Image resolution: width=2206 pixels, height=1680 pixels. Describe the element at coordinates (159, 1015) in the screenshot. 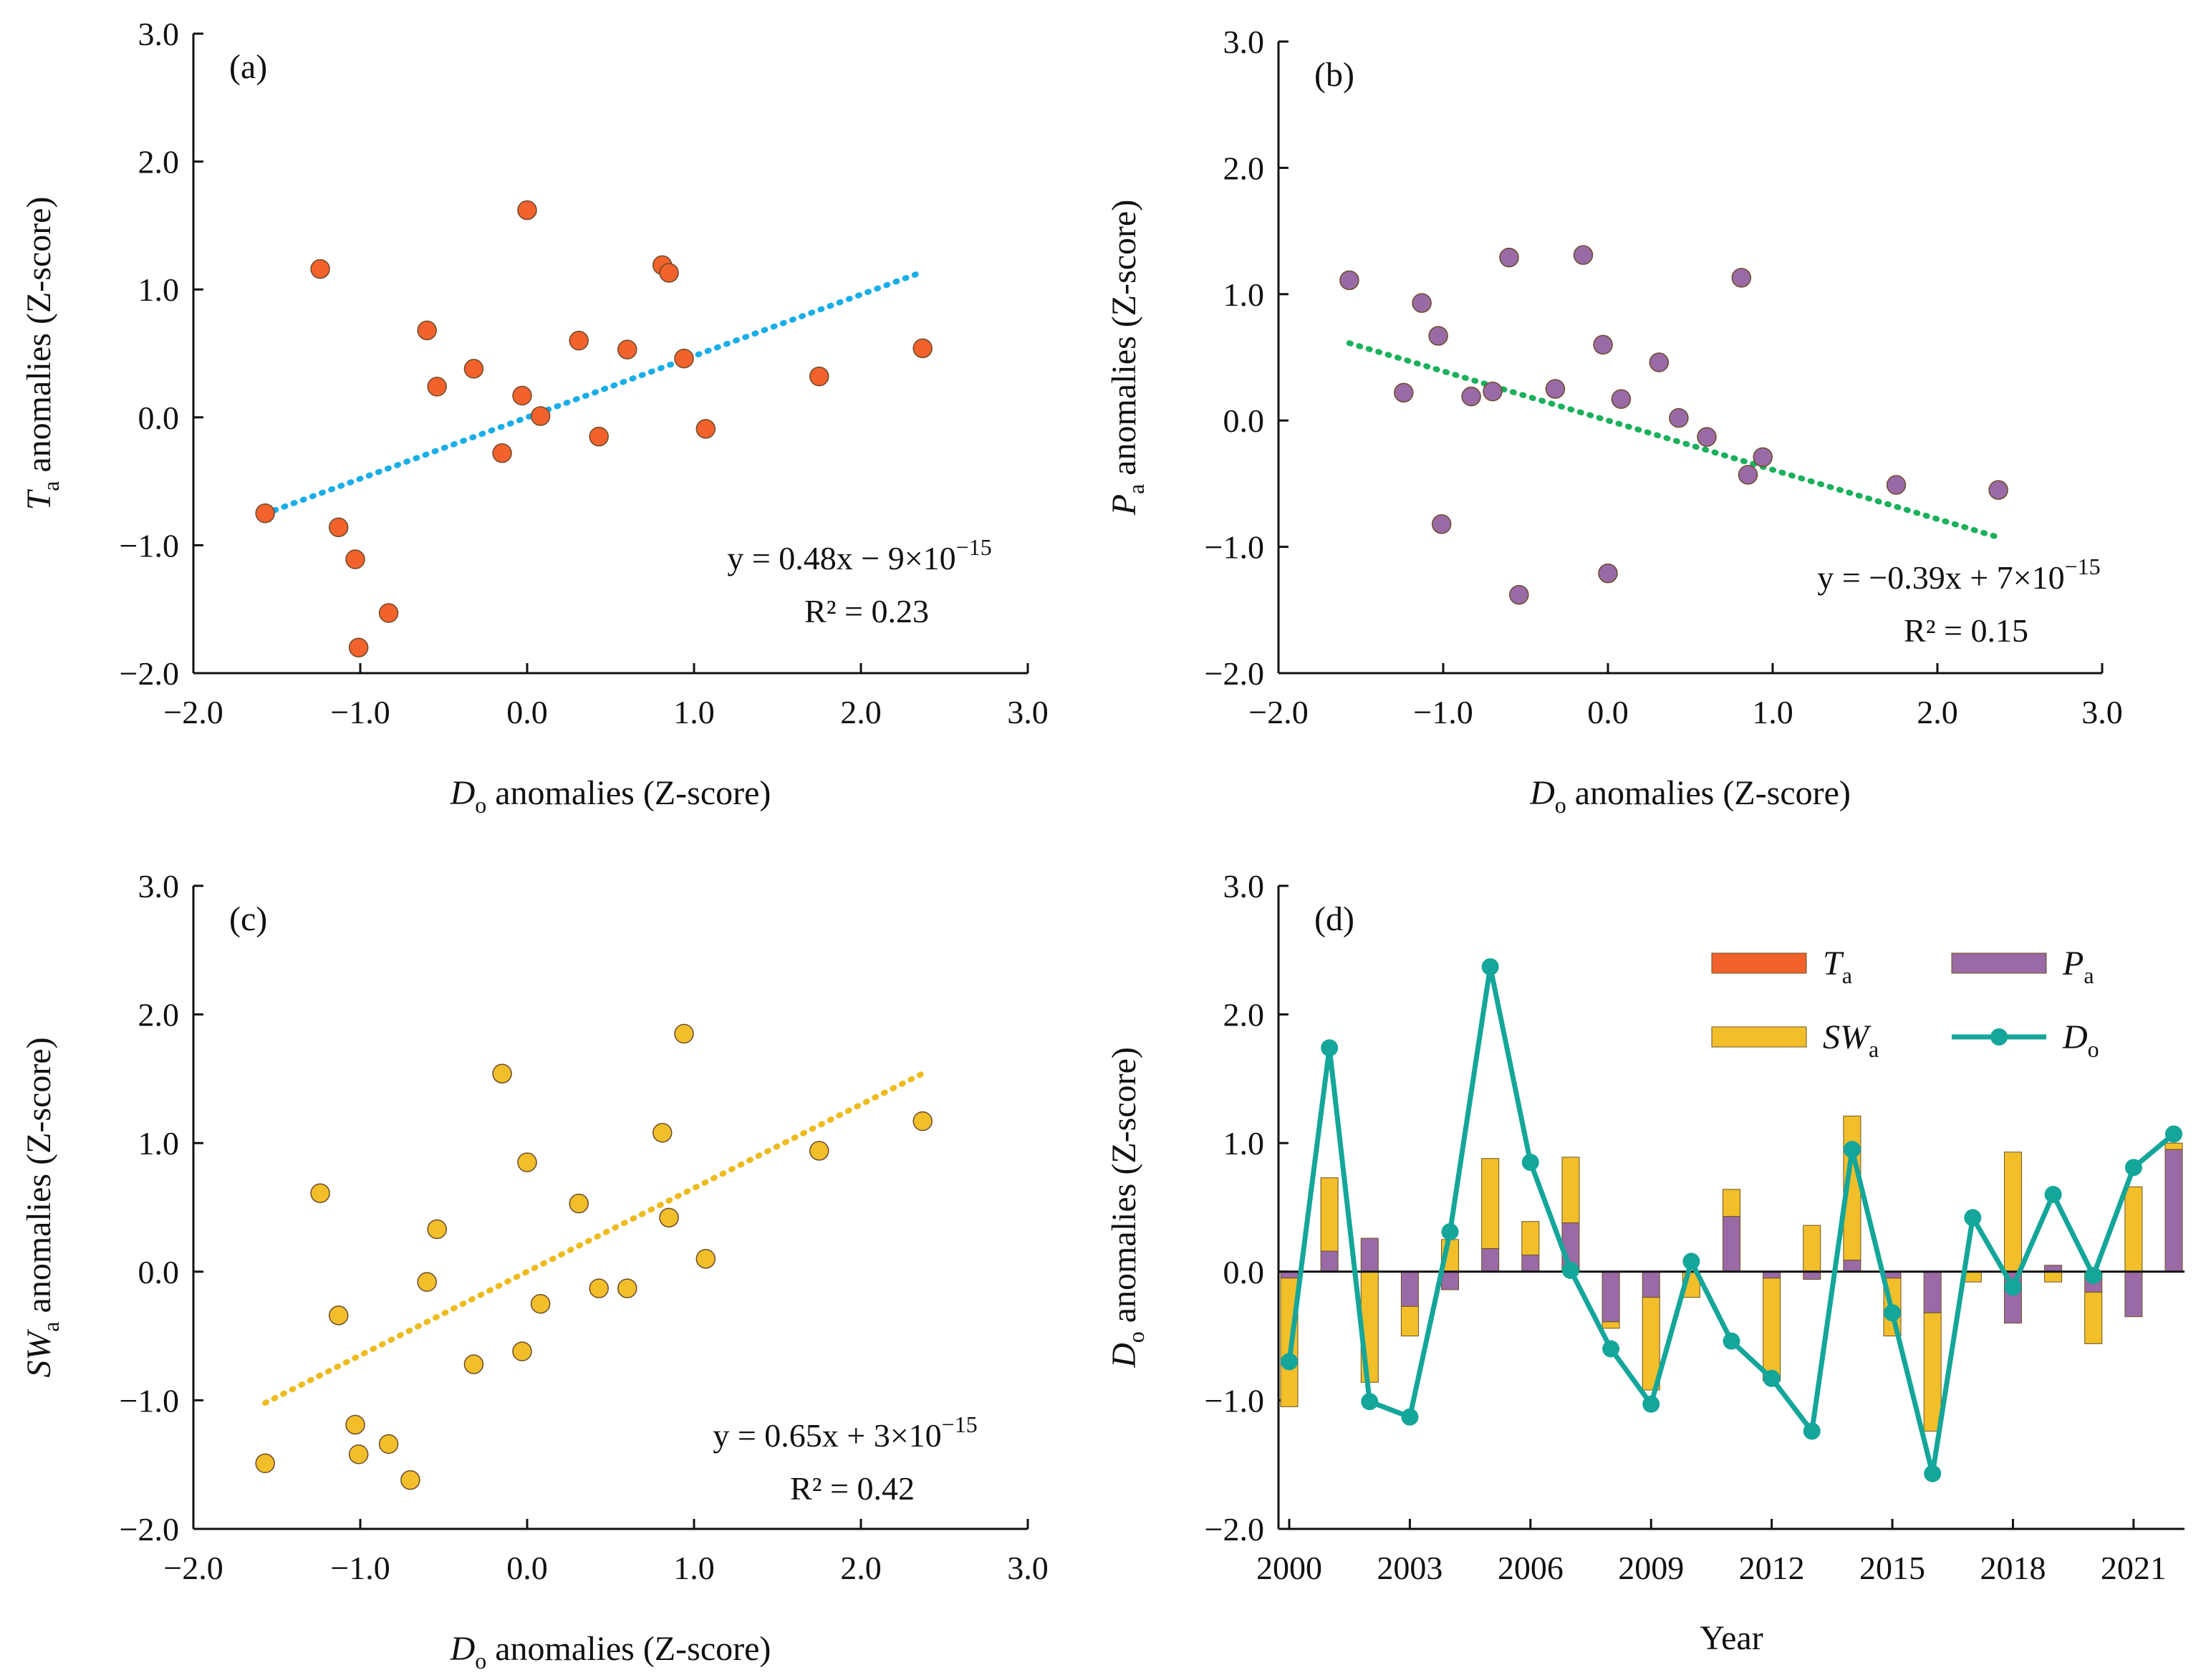

I see `y-tick-label: 2.0` at that location.